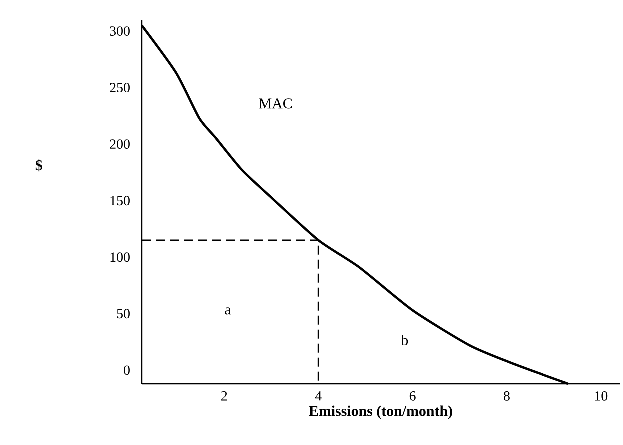 The width and height of the screenshot is (623, 445). I want to click on y-tick-label: 50, so click(123, 314).